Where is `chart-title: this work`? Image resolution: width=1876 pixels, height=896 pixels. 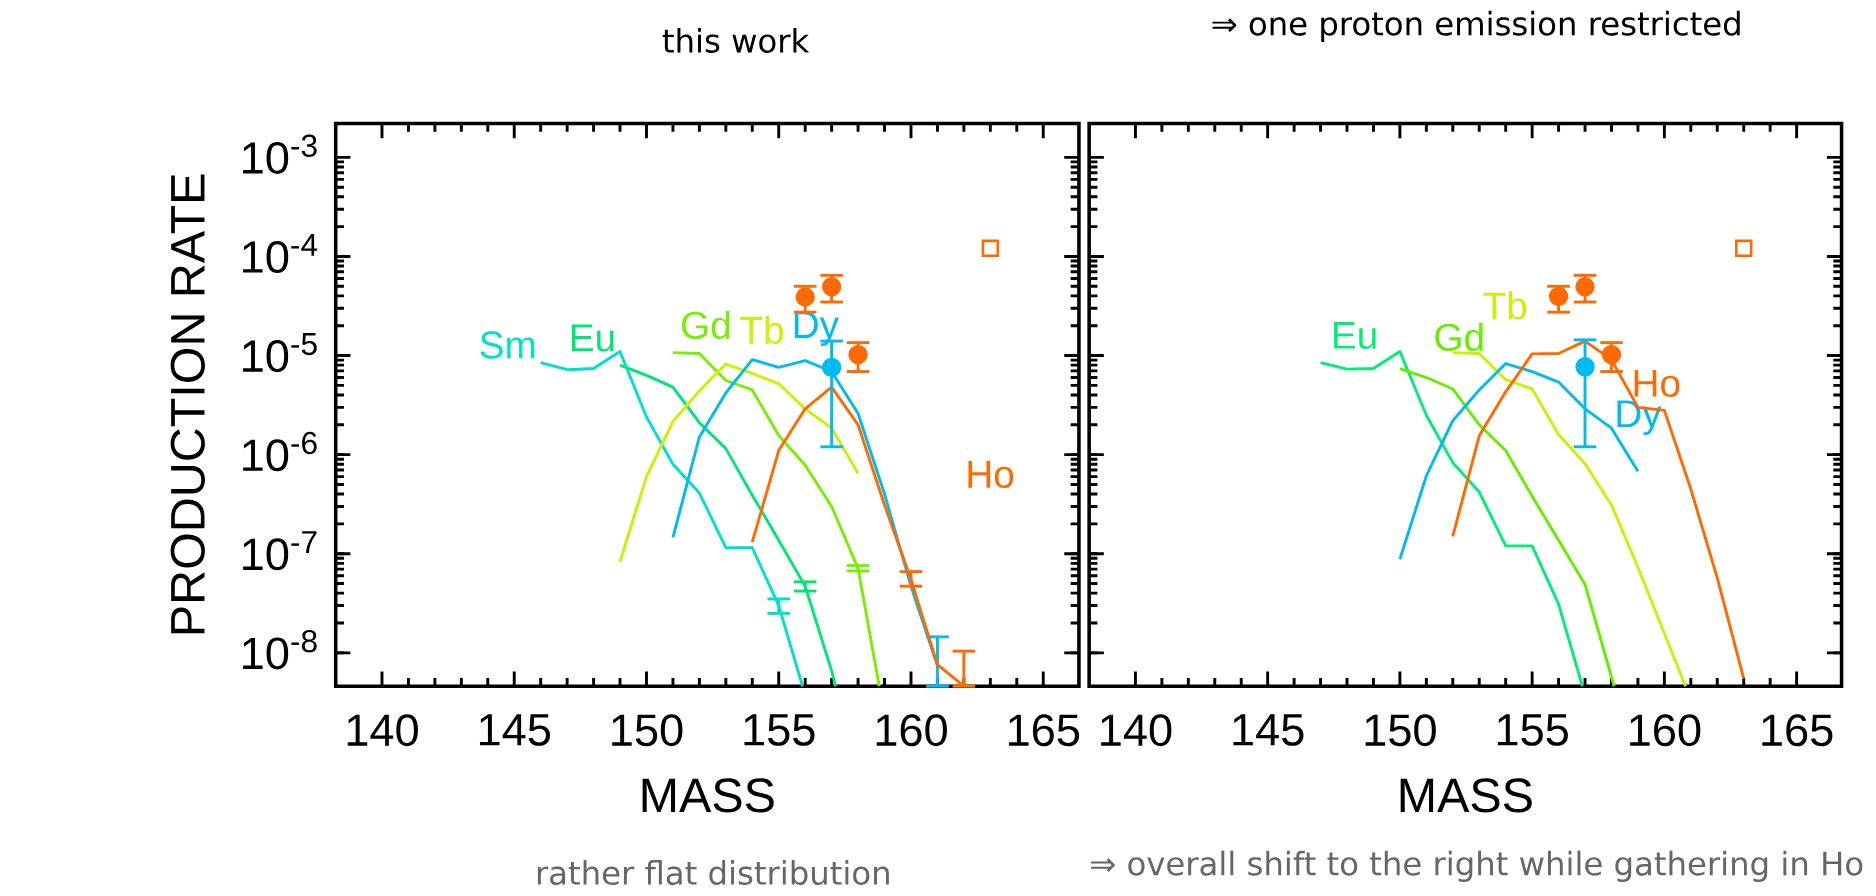
chart-title: this work is located at coordinates (736, 41).